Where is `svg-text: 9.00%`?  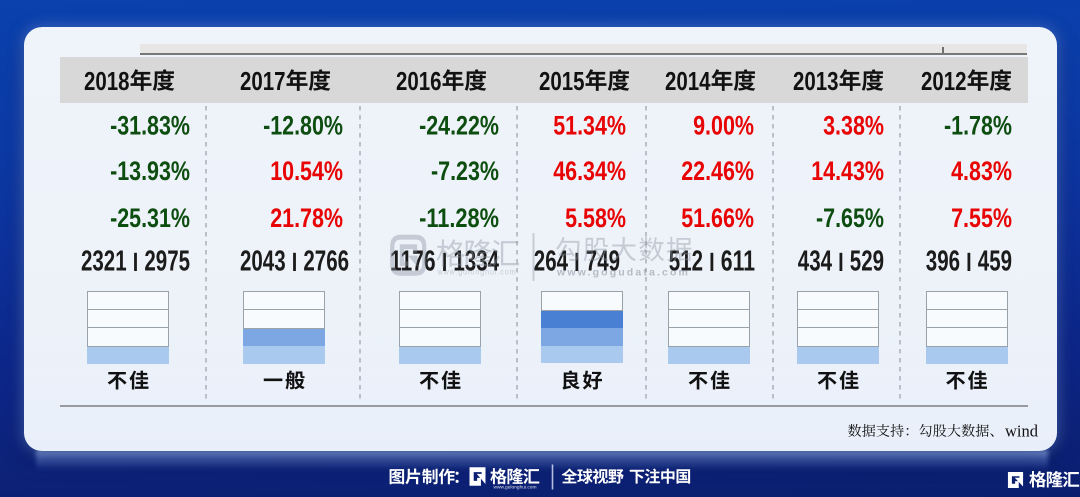
svg-text: 9.00% is located at coordinates (723, 126).